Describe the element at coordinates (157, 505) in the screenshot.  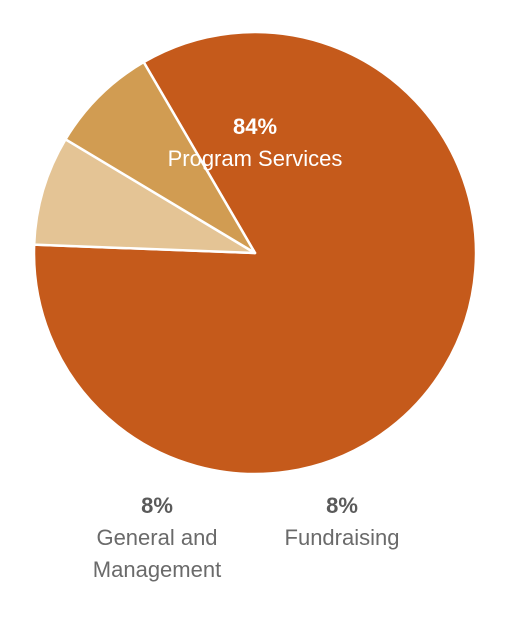
I see `general-management-percent-label: 8%` at that location.